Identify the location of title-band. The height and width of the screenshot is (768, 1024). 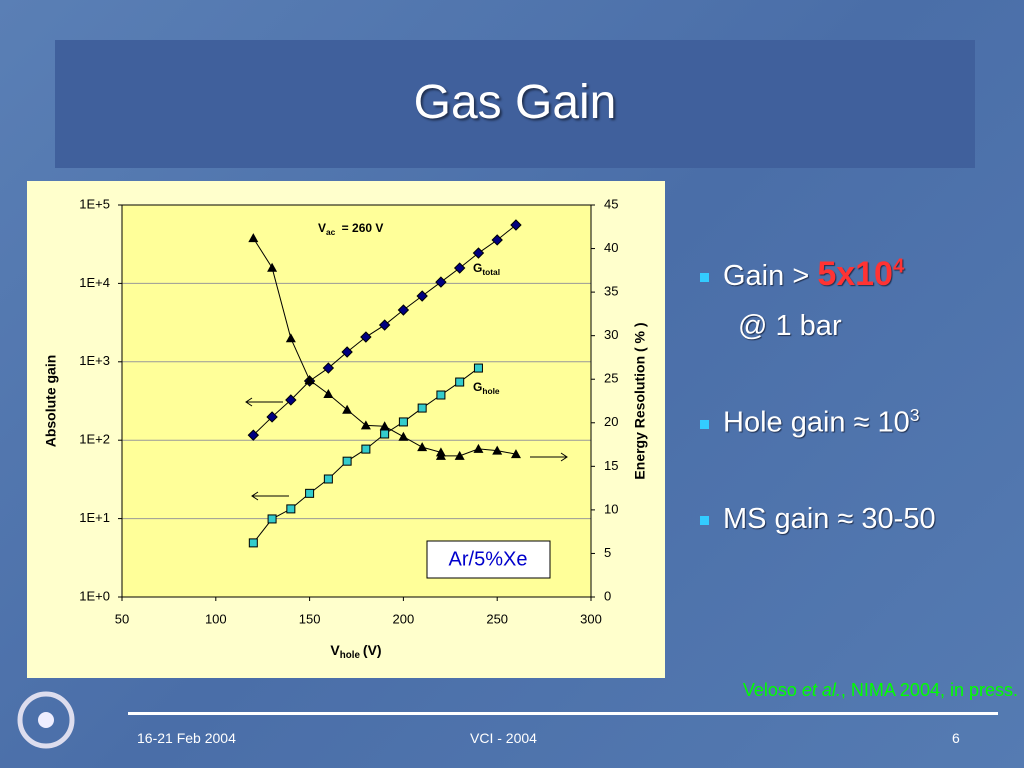
(515, 104).